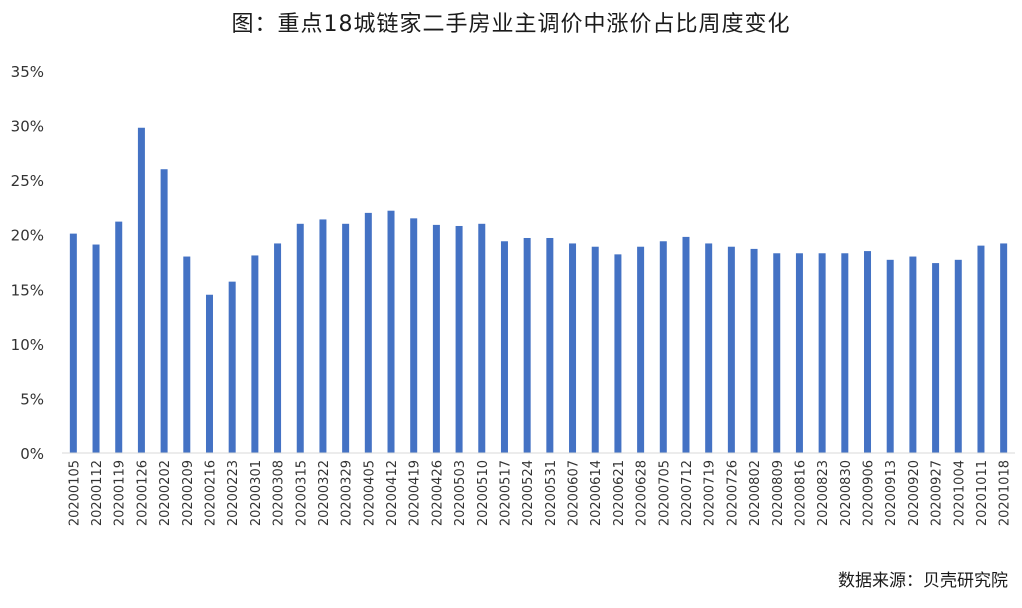 This screenshot has width=1022, height=608. What do you see at coordinates (642, 493) in the screenshot?
I see `x-tick-label: 20200628` at bounding box center [642, 493].